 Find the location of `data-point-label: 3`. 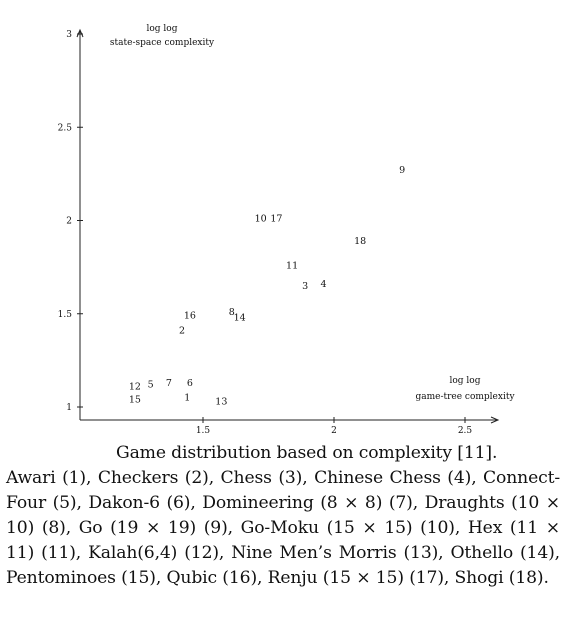

data-point-label: 3 is located at coordinates (305, 286).